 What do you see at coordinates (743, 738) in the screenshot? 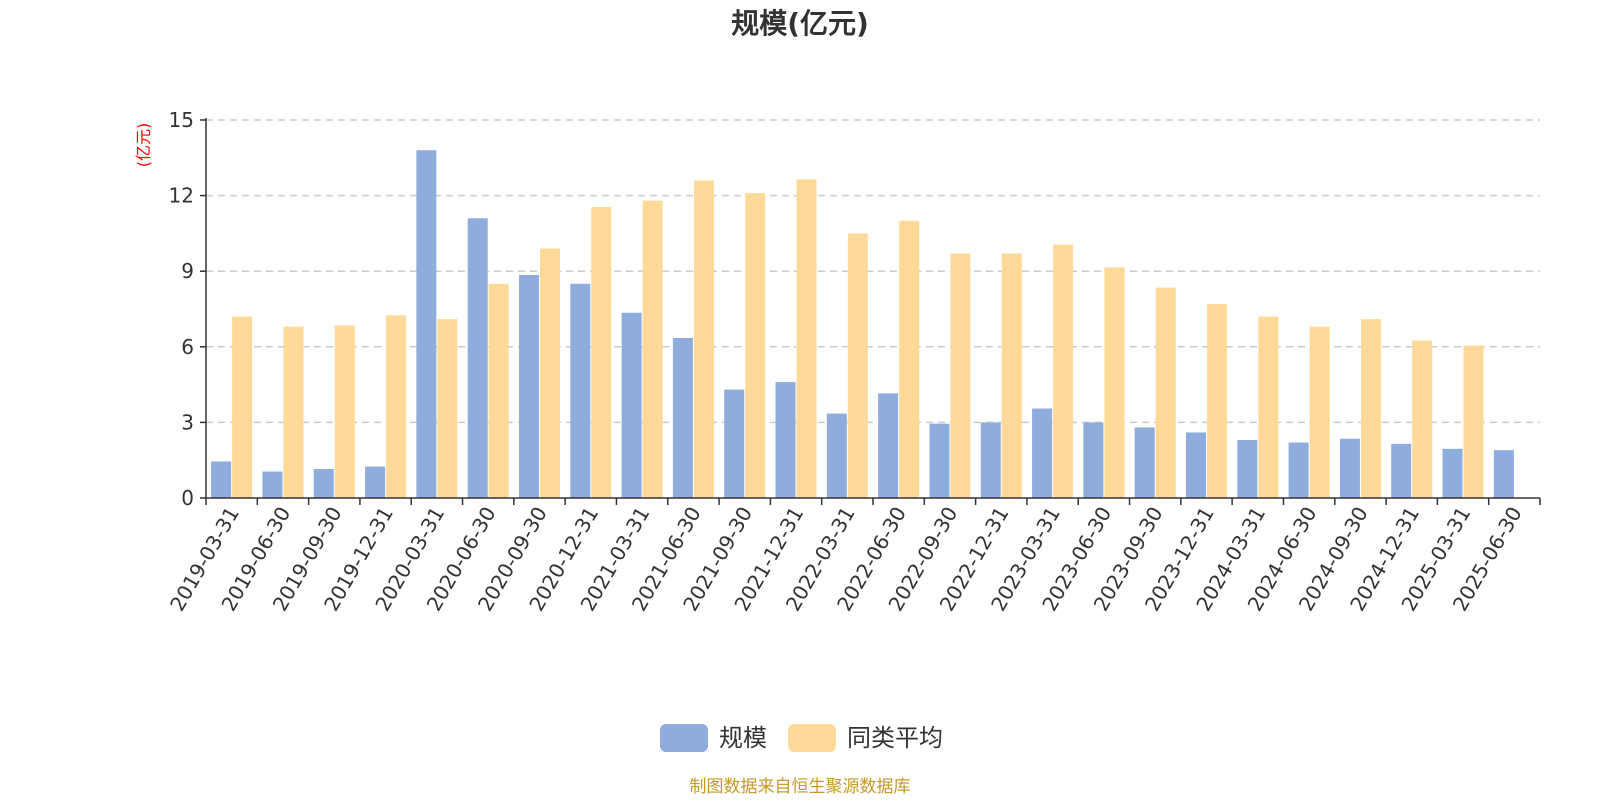
I see `legend-label-scale: 规模` at bounding box center [743, 738].